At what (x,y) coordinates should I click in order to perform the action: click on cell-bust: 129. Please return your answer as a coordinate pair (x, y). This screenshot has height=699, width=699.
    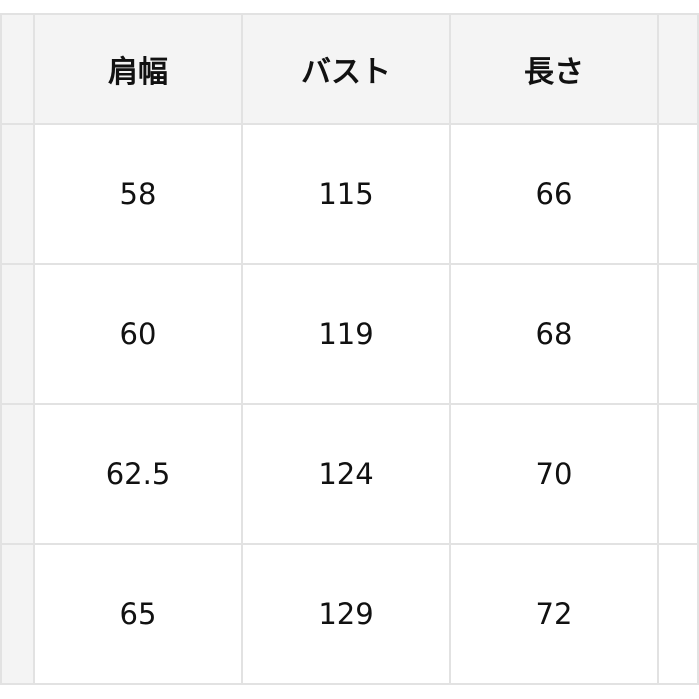
    Looking at the image, I should click on (346, 614).